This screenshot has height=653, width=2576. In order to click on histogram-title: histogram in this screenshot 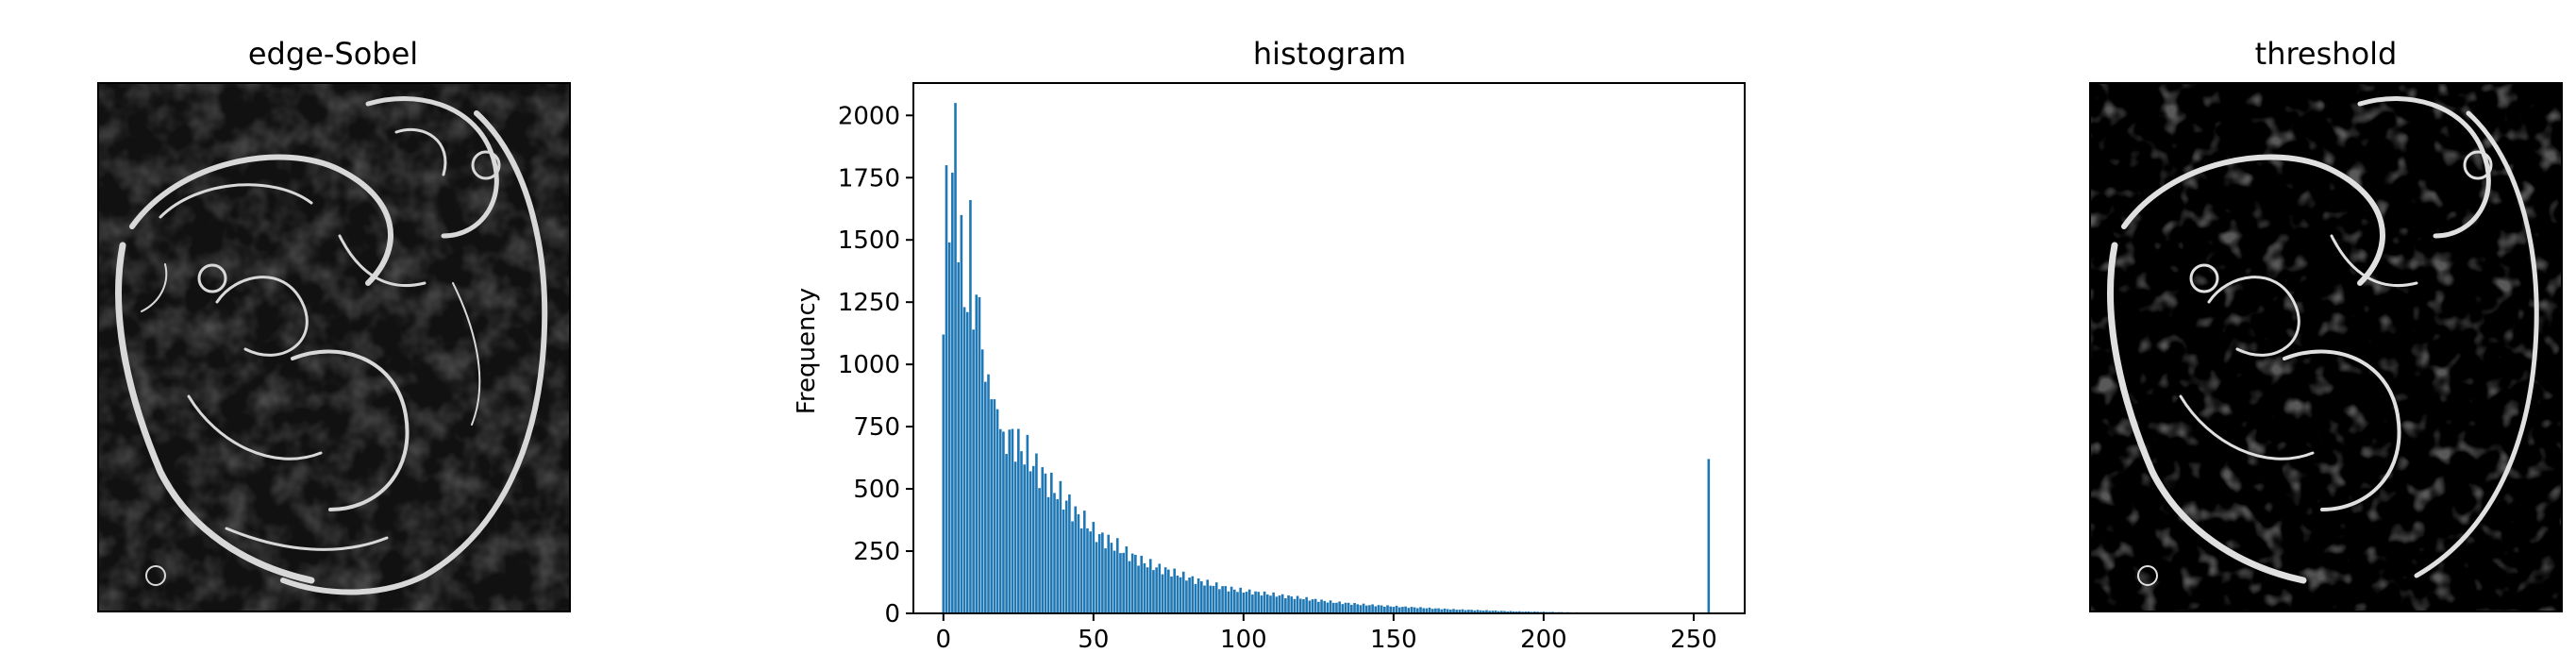, I will do `click(1329, 54)`.